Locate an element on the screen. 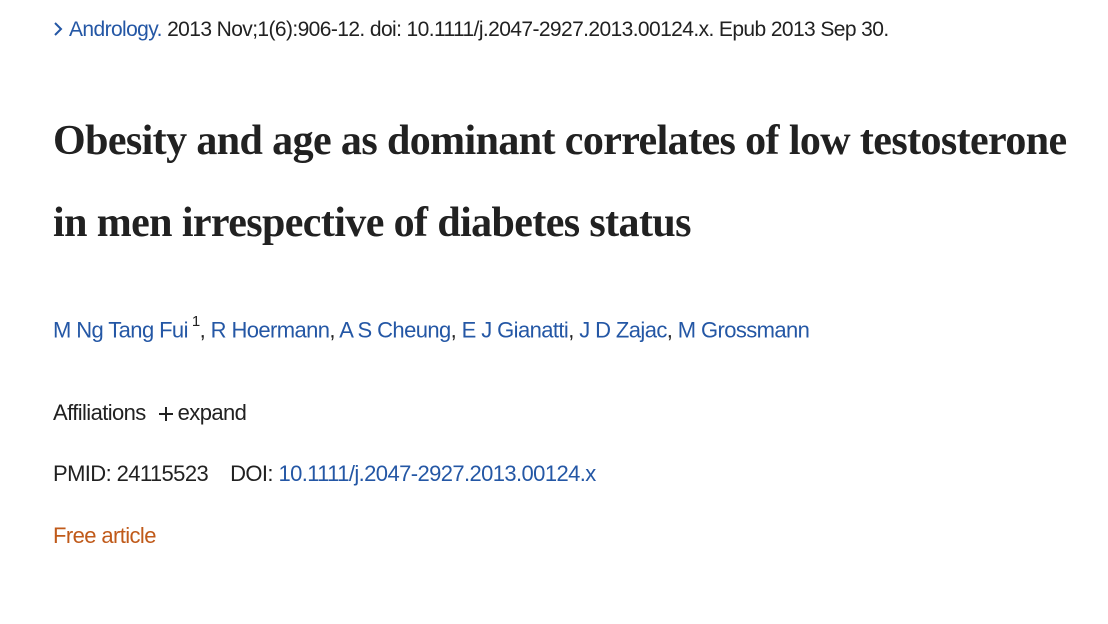 The width and height of the screenshot is (1108, 624). author-link: R Hoermann is located at coordinates (270, 330).